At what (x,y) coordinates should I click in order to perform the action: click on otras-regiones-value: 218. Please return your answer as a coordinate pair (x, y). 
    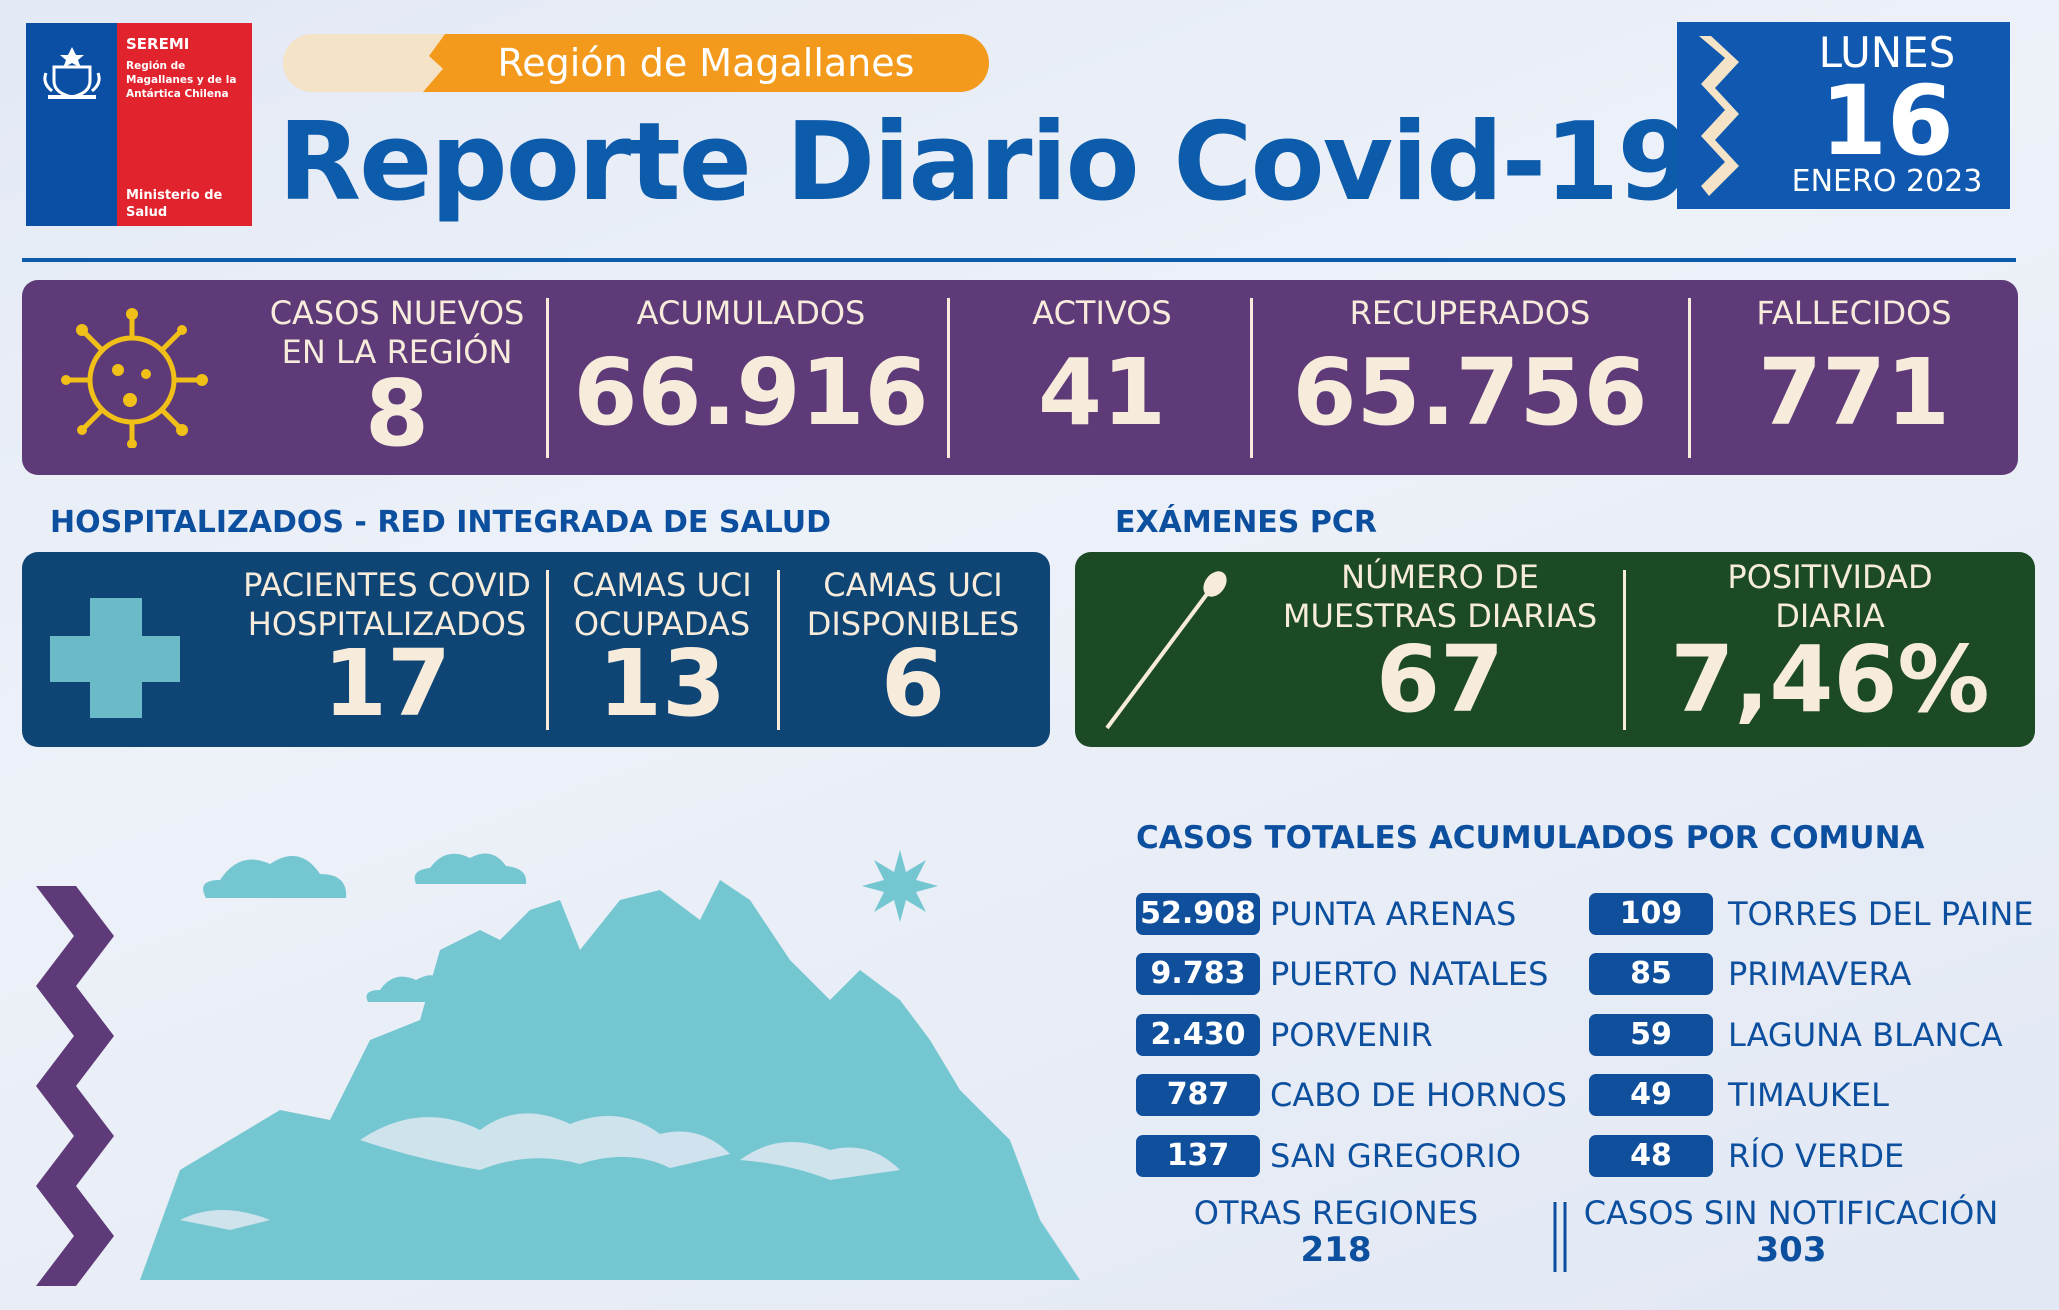
    Looking at the image, I should click on (1336, 1250).